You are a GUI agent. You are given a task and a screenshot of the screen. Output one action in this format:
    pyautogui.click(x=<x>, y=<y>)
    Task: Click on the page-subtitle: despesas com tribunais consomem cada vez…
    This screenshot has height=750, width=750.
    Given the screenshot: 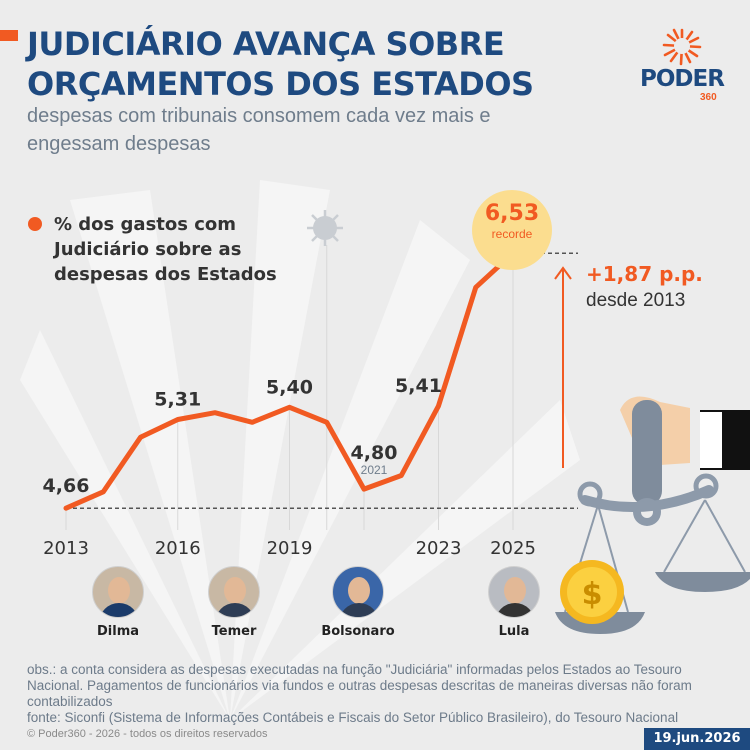 What is the action you would take?
    pyautogui.click(x=259, y=130)
    